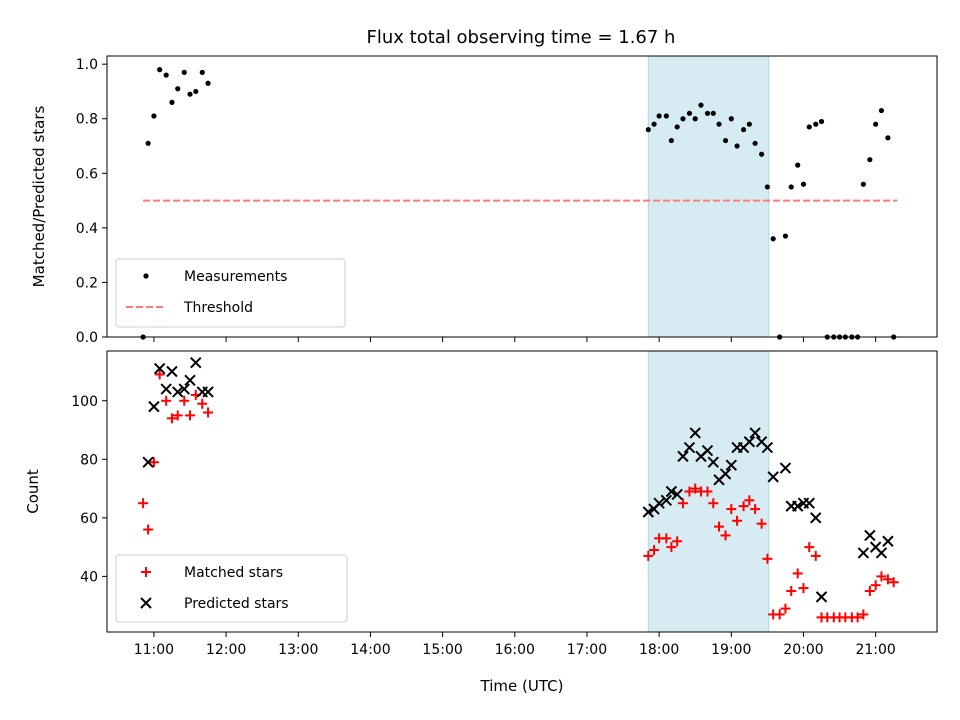  Describe the element at coordinates (522, 686) in the screenshot. I see `x-axis-label: Time (UTC)` at that location.